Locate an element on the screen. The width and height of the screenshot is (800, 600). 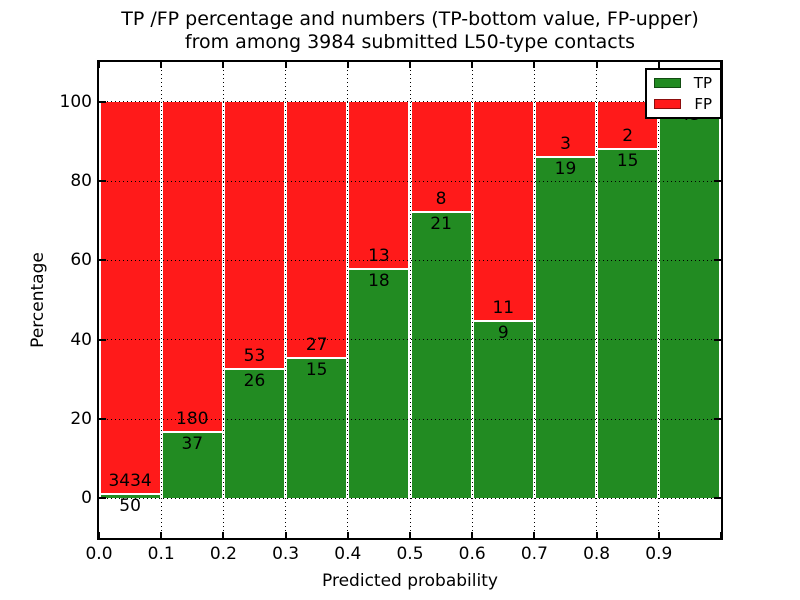
x-tick-label: 0.0 is located at coordinates (99, 554).